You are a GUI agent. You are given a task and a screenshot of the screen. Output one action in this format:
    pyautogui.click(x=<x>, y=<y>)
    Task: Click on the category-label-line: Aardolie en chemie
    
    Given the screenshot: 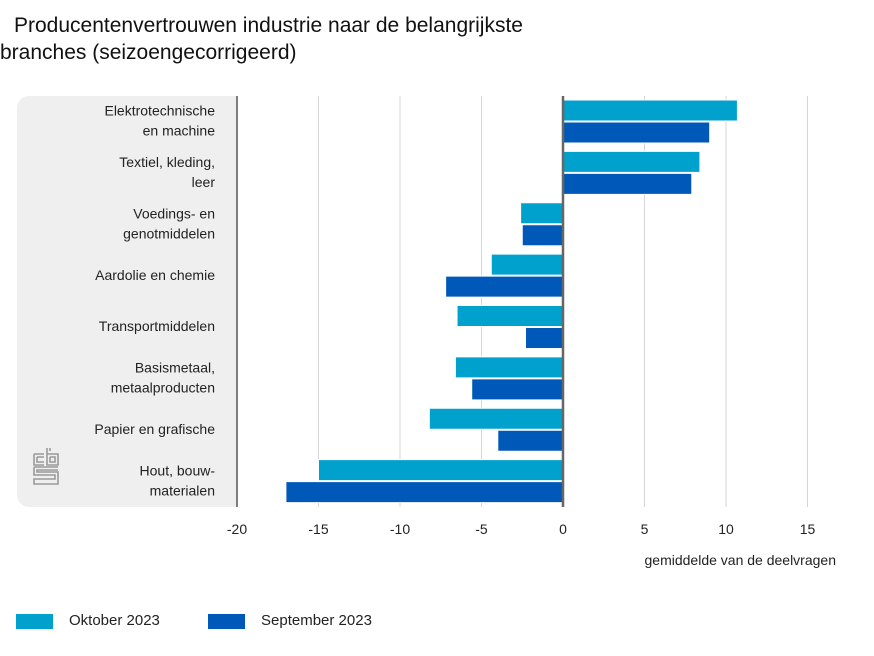 What is the action you would take?
    pyautogui.click(x=155, y=275)
    